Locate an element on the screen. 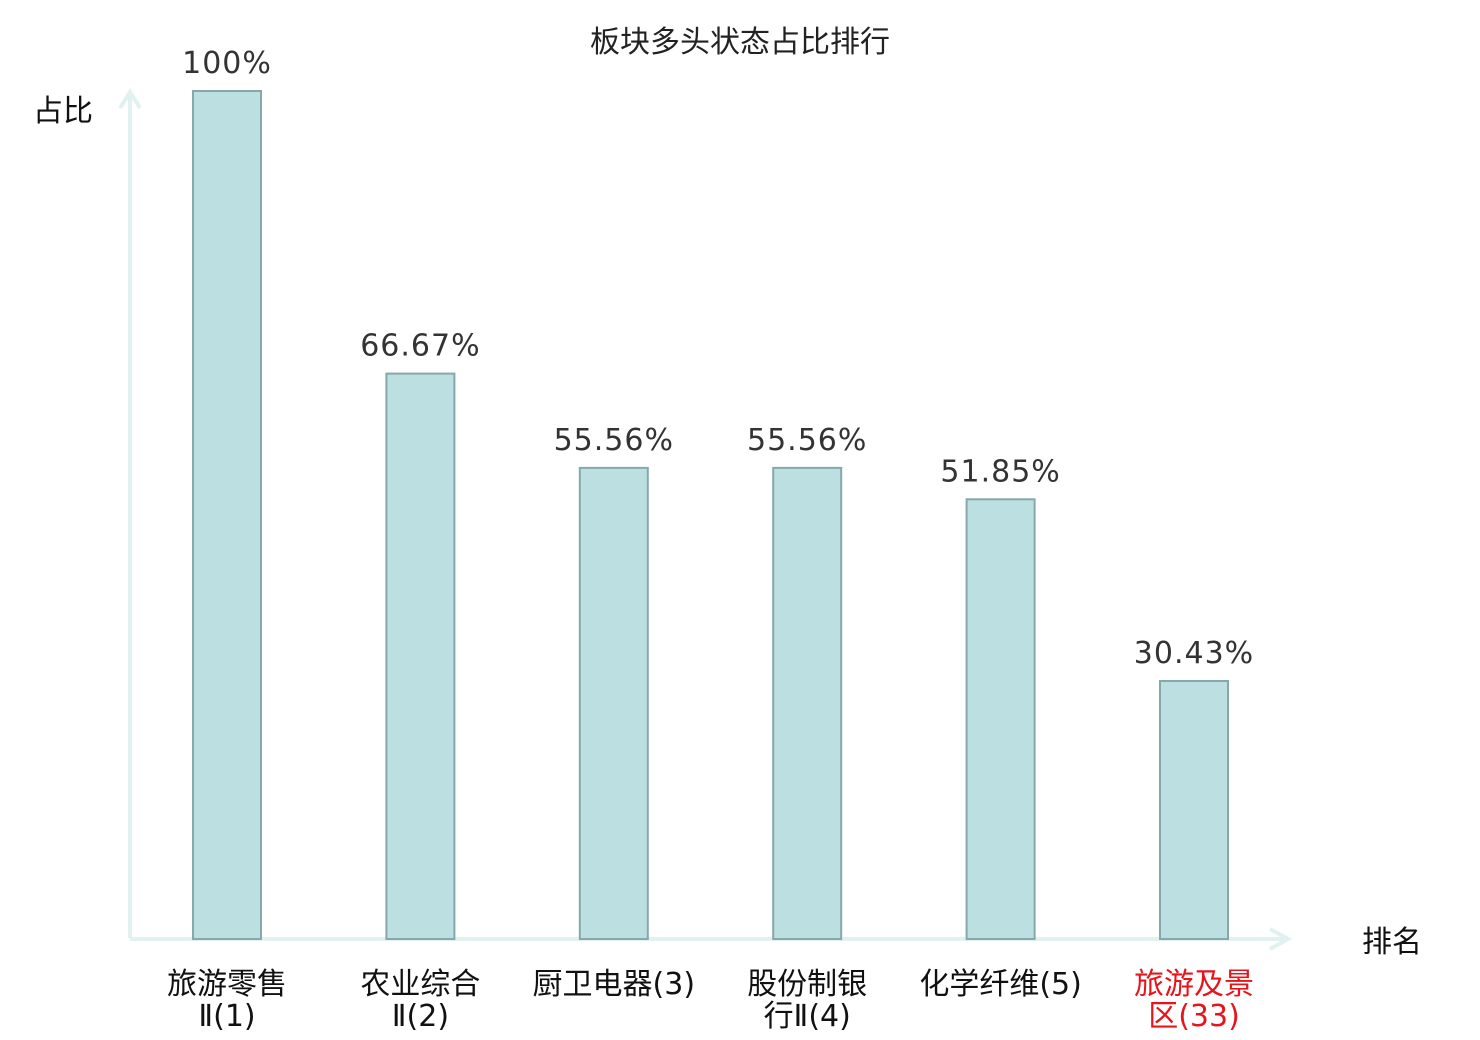 The width and height of the screenshot is (1480, 1040). category-label-line: 旅游及景 is located at coordinates (1194, 984).